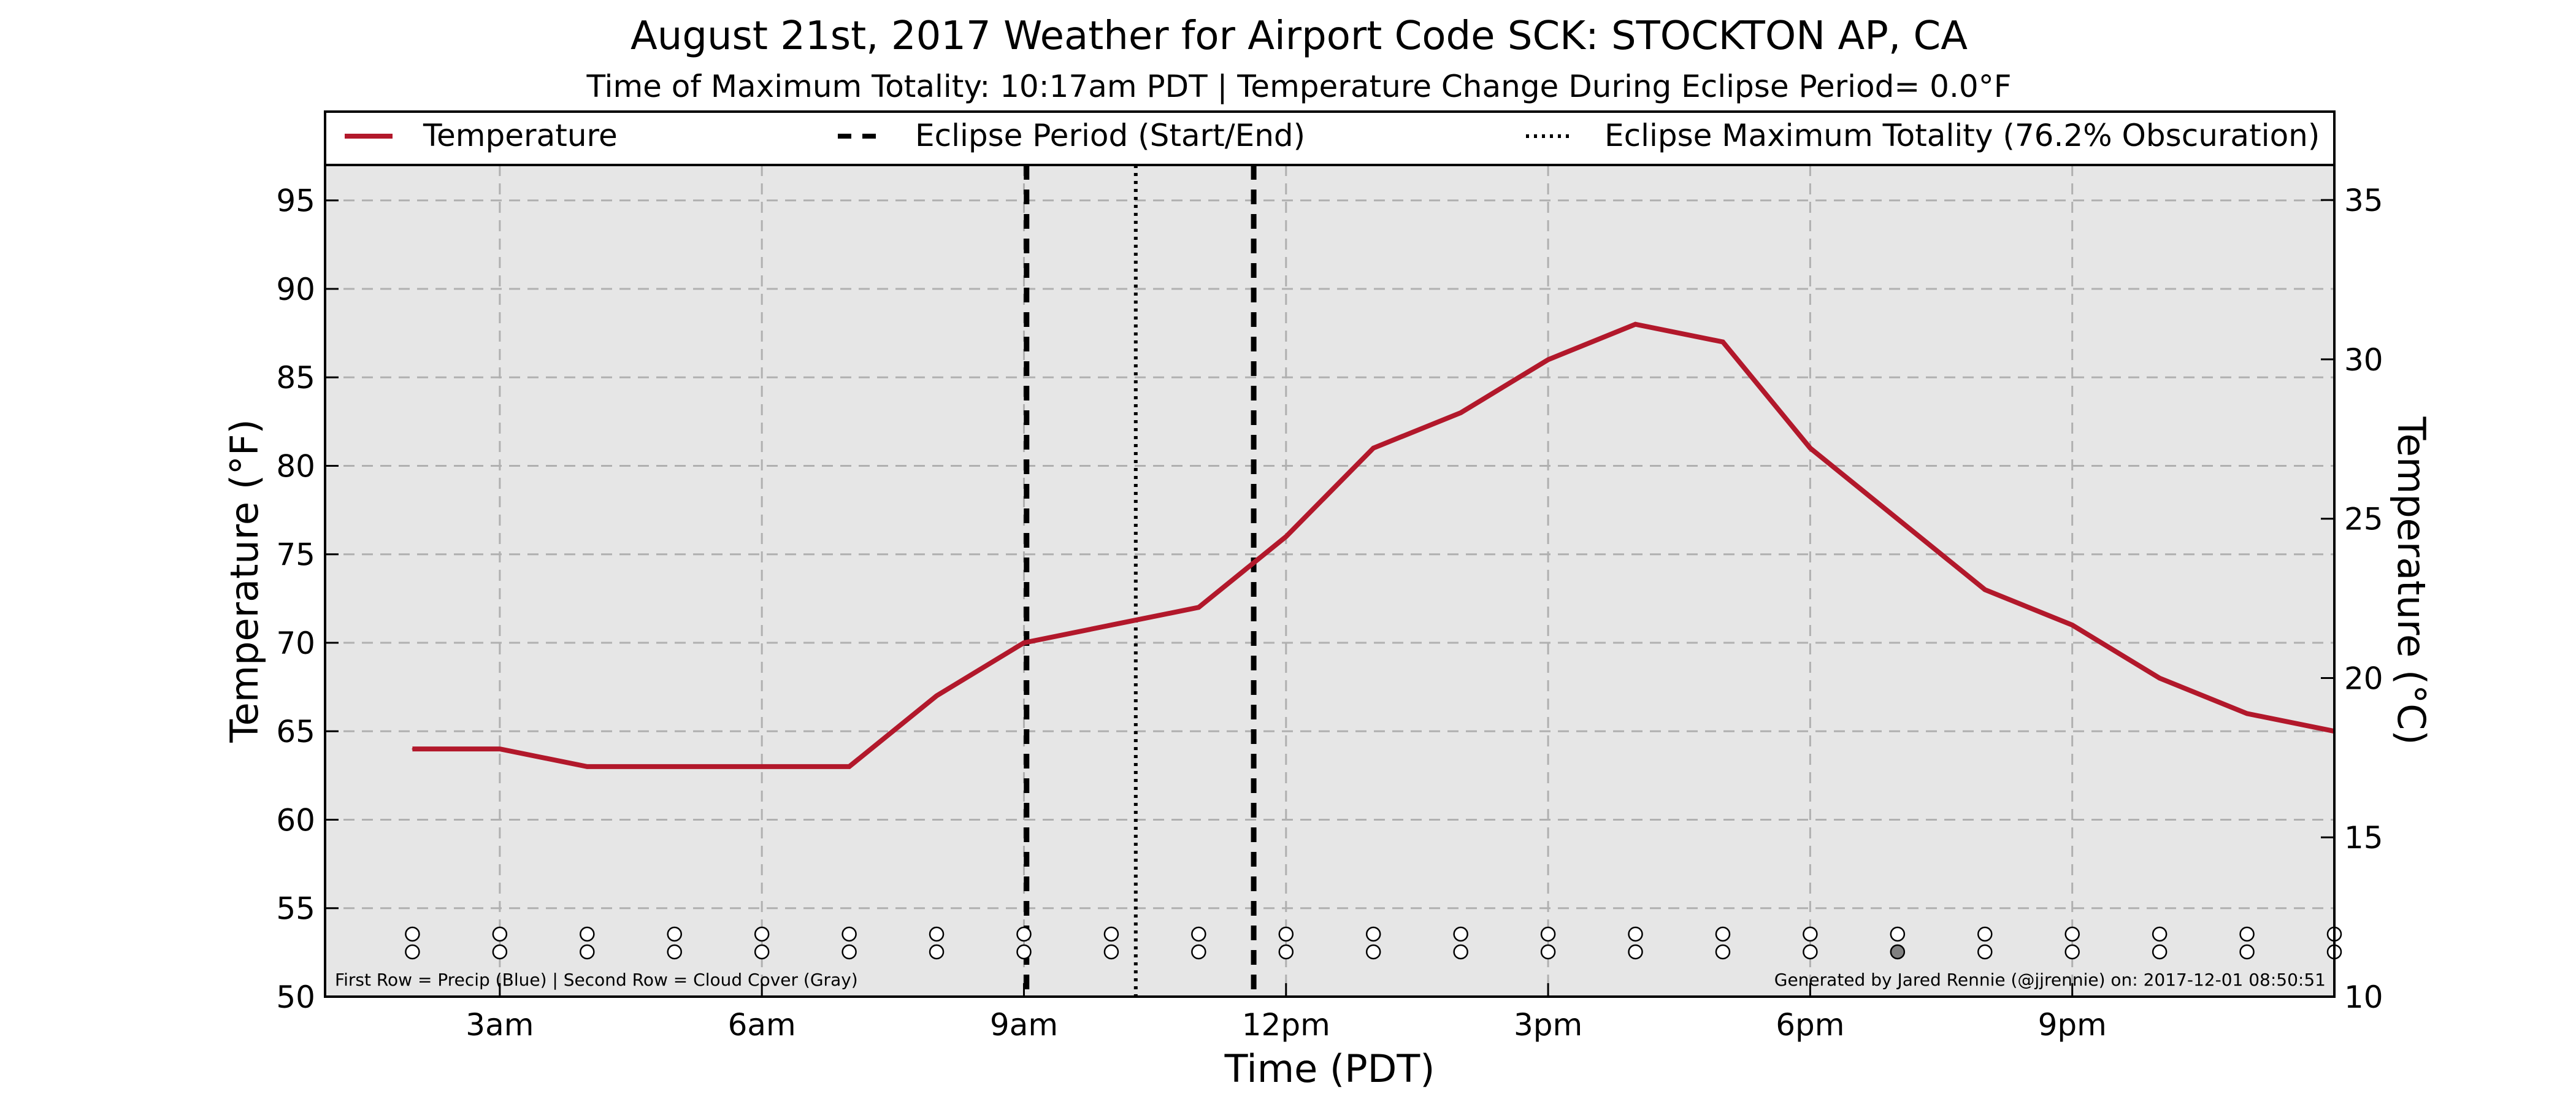  Describe the element at coordinates (2363, 519) in the screenshot. I see `y-tick-label-right-25: 25` at that location.